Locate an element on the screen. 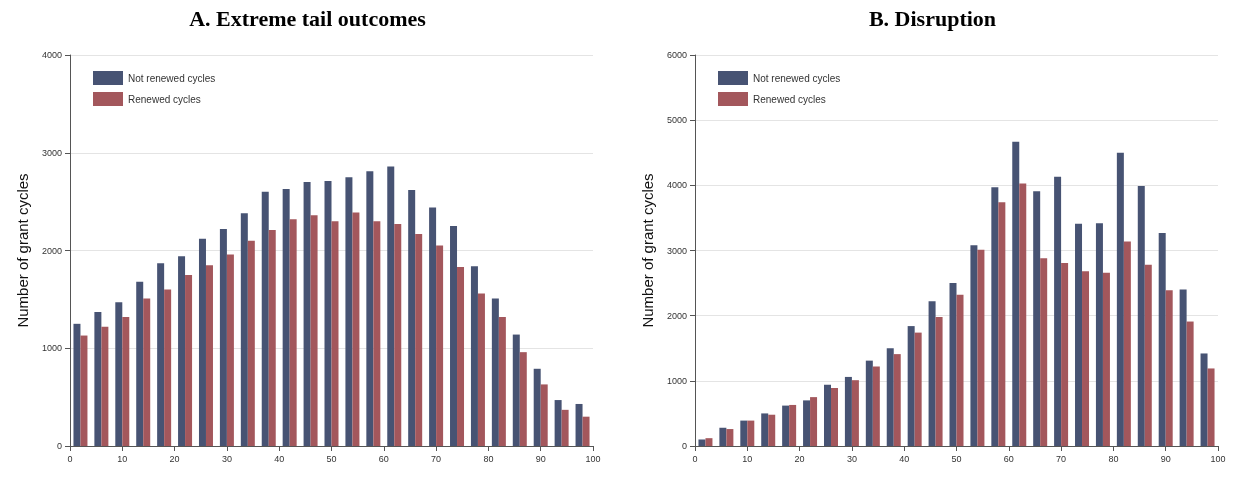 The image size is (1241, 481). legend-label: Renewed cycles is located at coordinates (789, 99).